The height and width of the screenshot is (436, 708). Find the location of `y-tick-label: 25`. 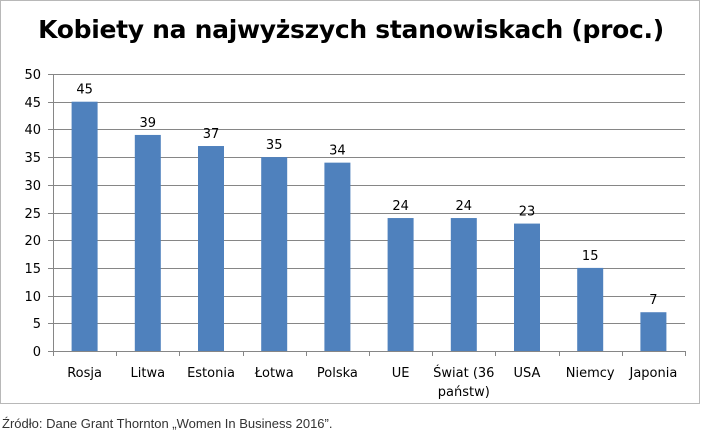

y-tick-label: 25 is located at coordinates (32, 214).